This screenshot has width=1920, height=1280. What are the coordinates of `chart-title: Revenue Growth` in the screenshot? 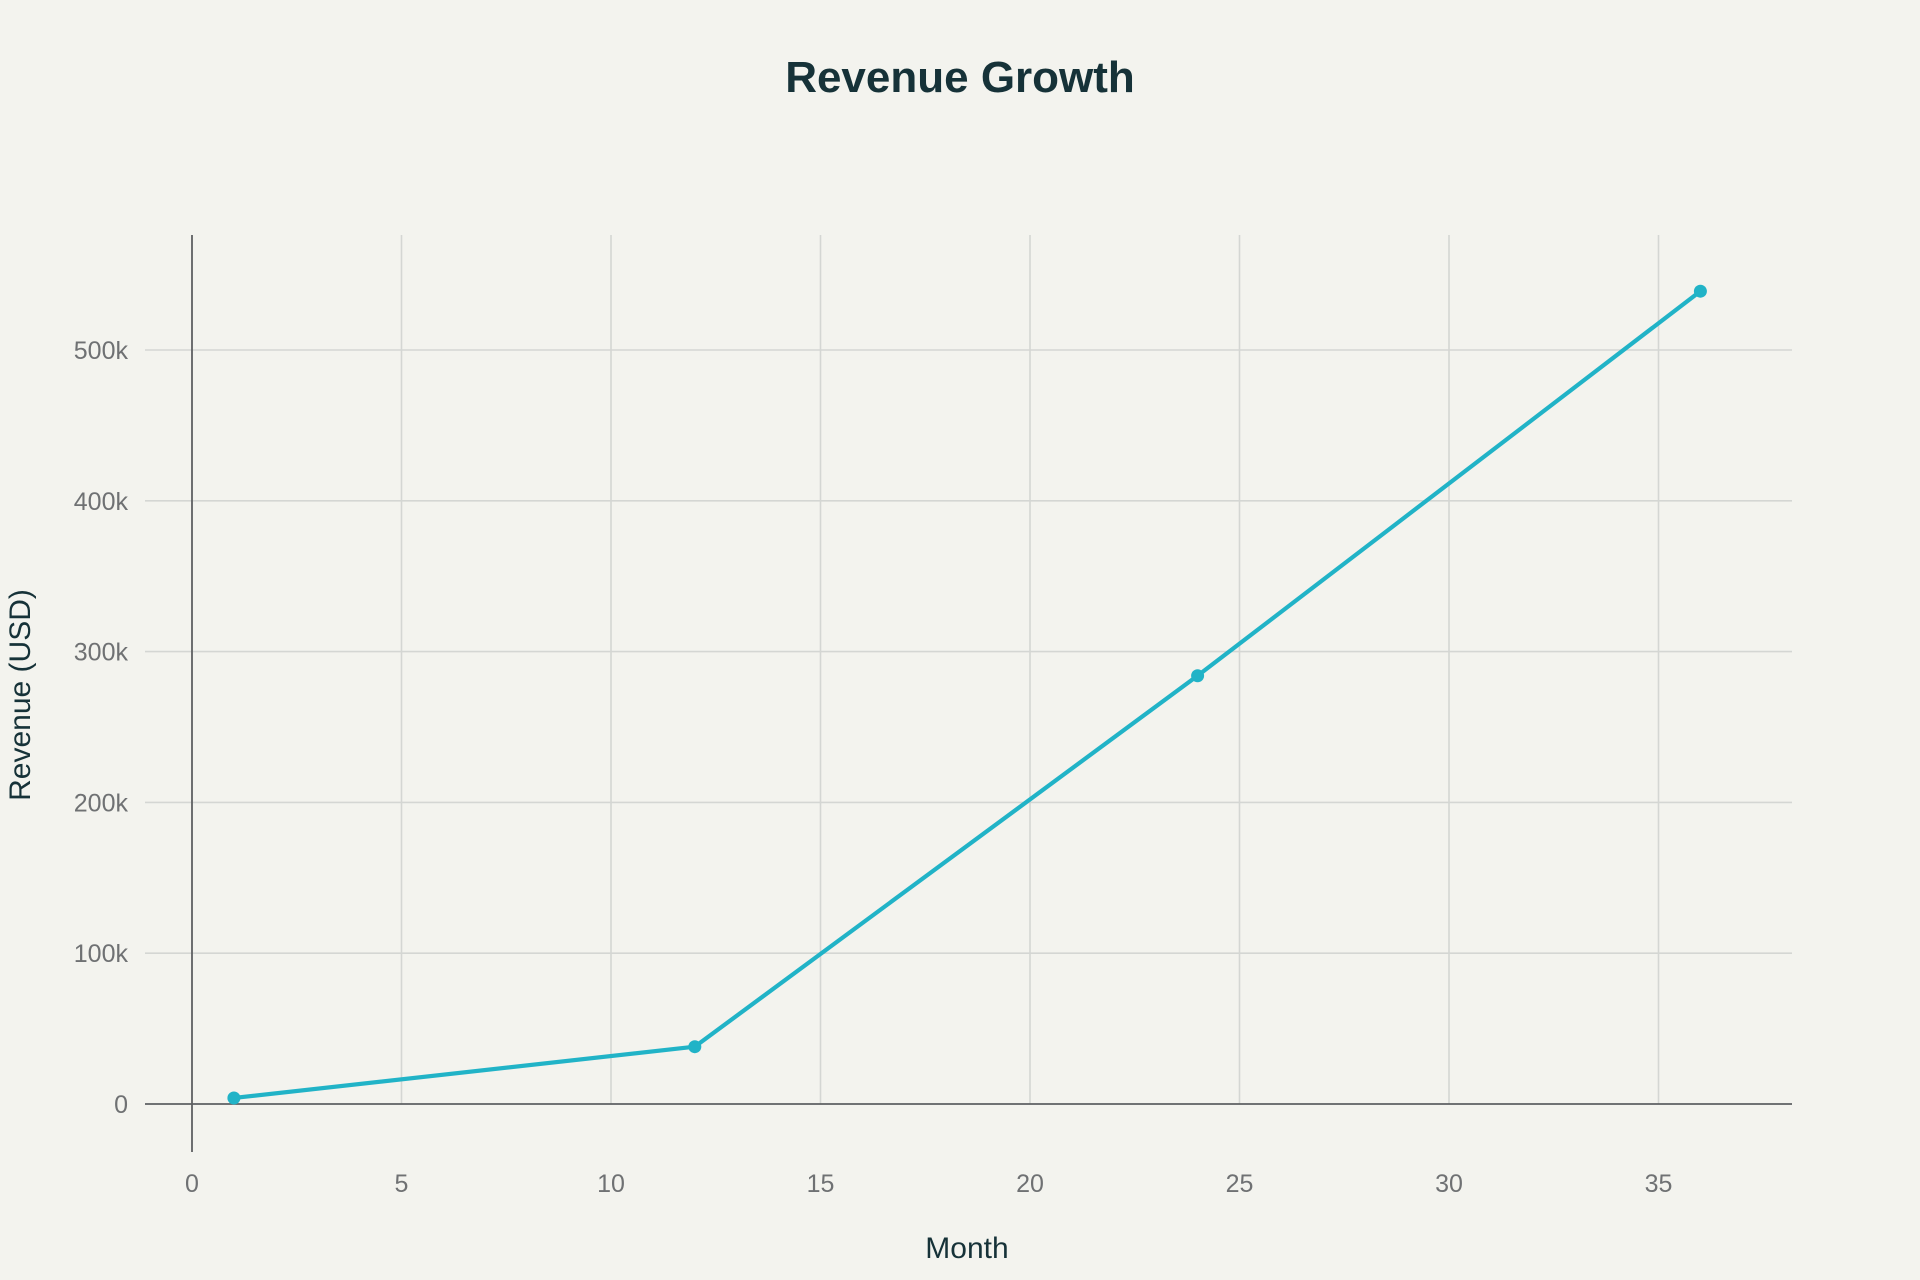 It's located at (960, 77).